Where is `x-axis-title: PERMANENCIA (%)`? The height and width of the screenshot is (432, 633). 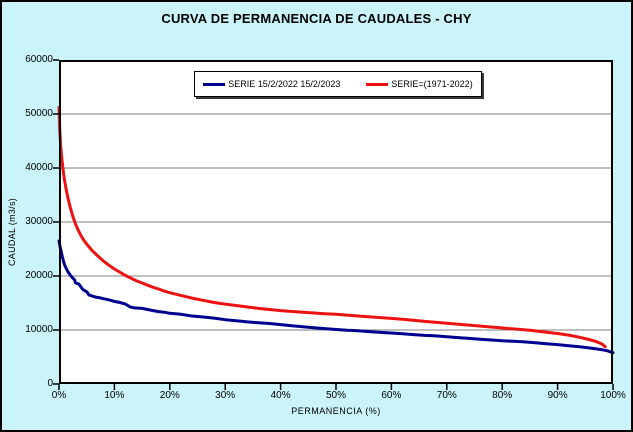
x-axis-title: PERMANENCIA (%) is located at coordinates (336, 411).